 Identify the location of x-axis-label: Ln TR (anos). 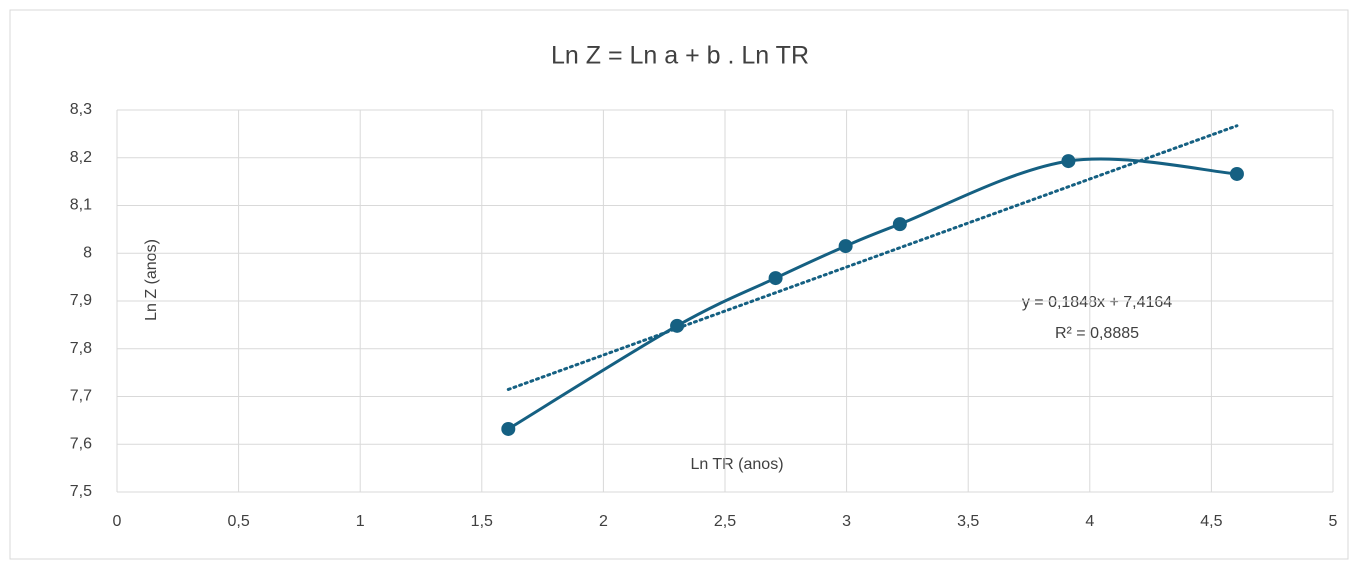
(736, 464).